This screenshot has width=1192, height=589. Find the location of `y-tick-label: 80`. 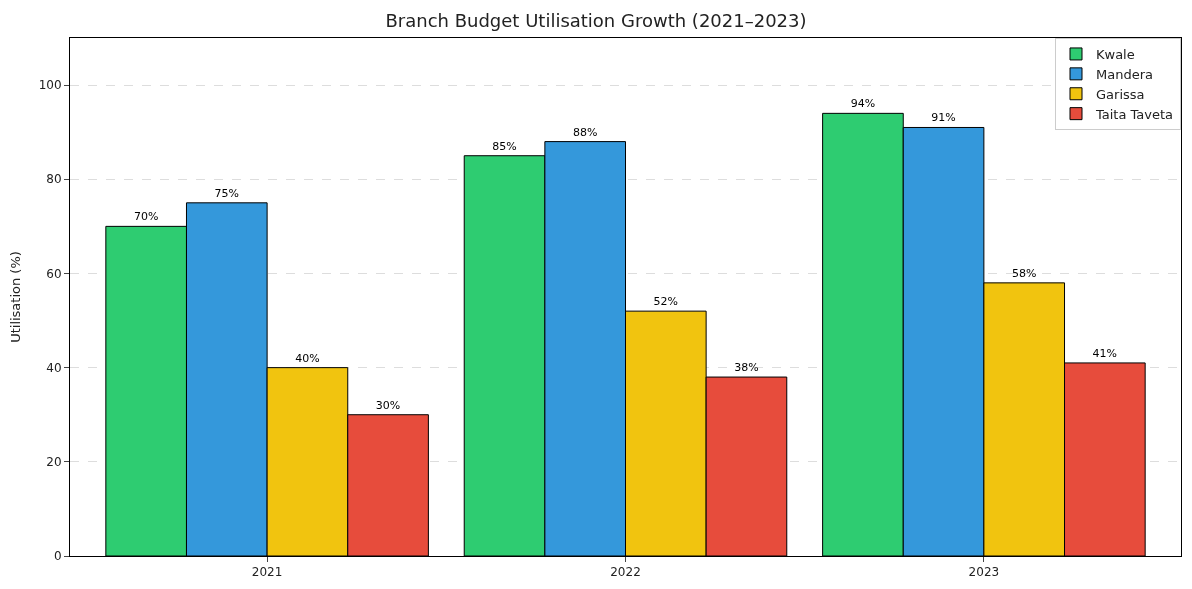

y-tick-label: 80 is located at coordinates (54, 179).